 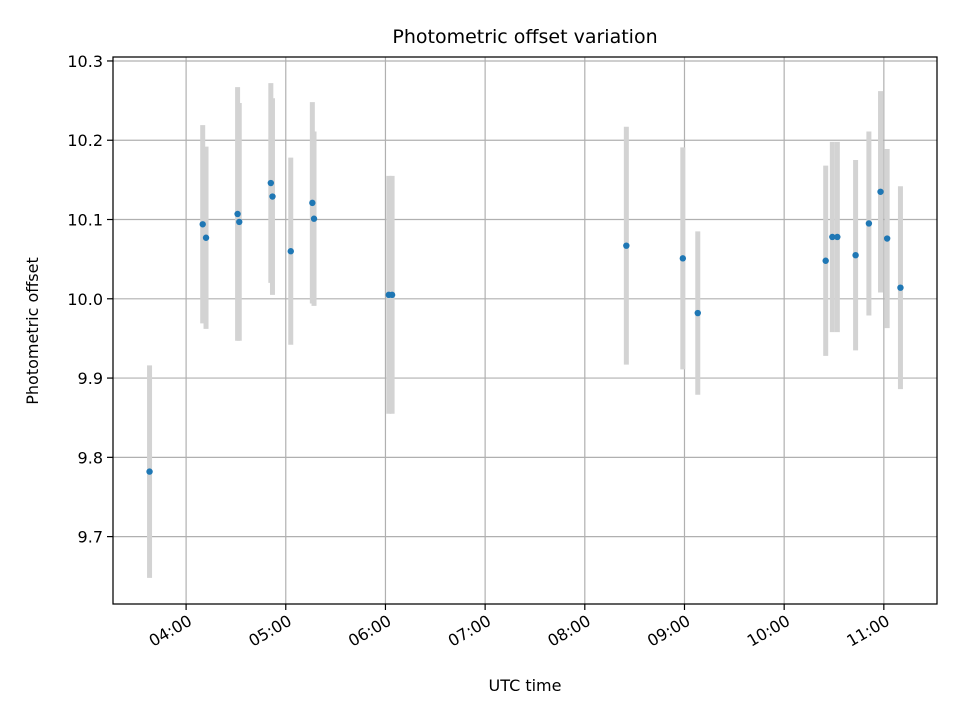 What do you see at coordinates (524, 37) in the screenshot?
I see `chart-title: Photometric offset variation` at bounding box center [524, 37].